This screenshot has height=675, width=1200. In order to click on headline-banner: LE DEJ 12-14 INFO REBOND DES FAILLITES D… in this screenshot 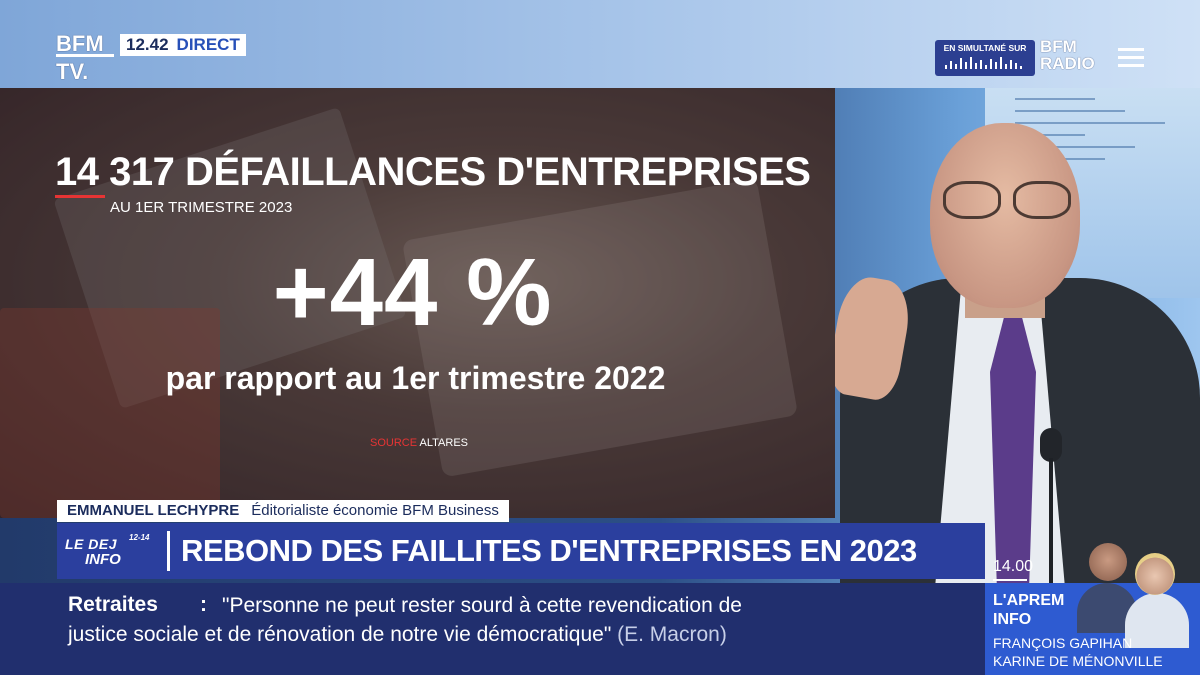, I will do `click(521, 551)`.